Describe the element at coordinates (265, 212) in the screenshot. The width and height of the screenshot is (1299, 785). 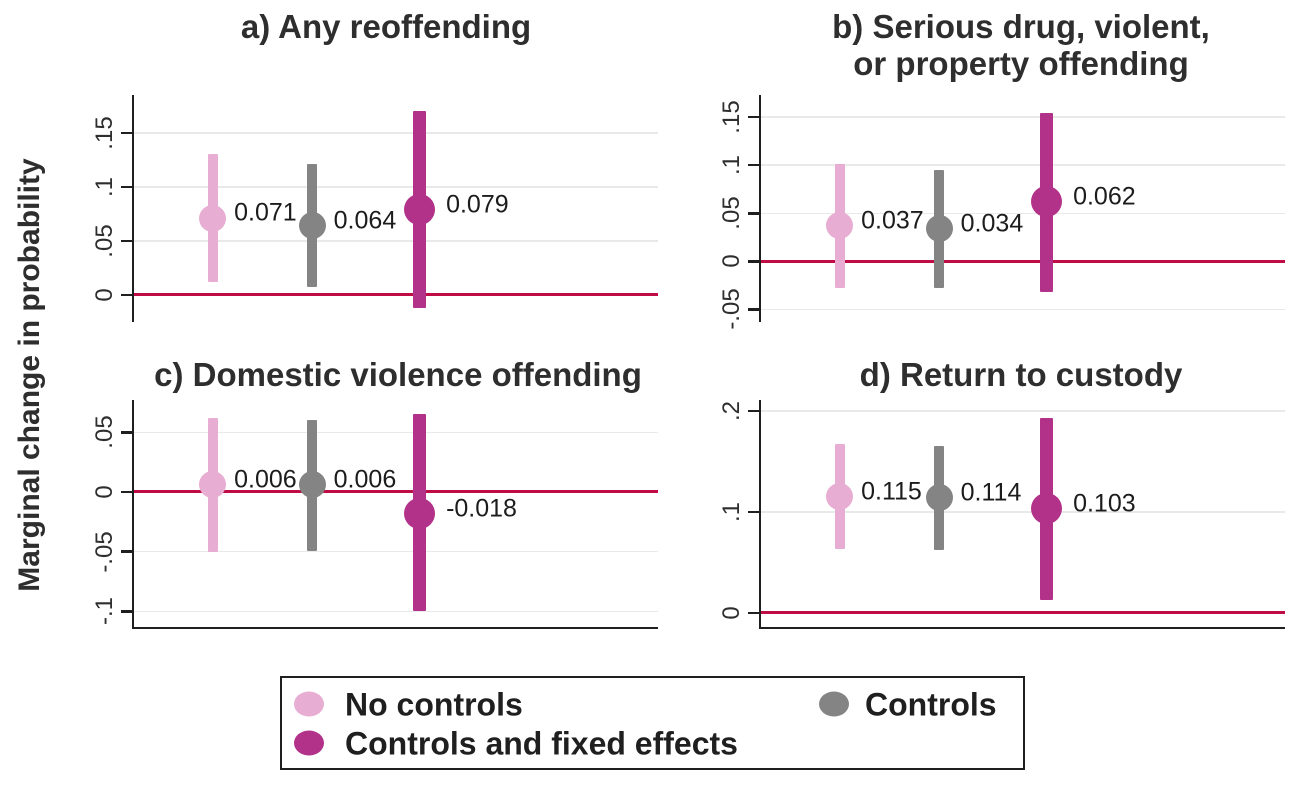
I see `estimate-value-label: 0.071` at that location.